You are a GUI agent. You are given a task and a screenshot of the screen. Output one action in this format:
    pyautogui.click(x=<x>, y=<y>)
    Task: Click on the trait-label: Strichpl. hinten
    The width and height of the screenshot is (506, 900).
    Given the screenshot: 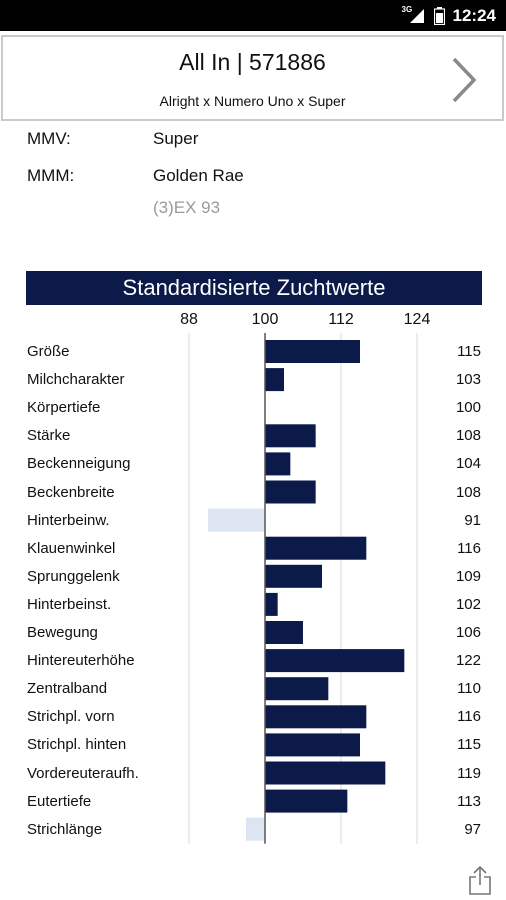 What is the action you would take?
    pyautogui.click(x=77, y=745)
    